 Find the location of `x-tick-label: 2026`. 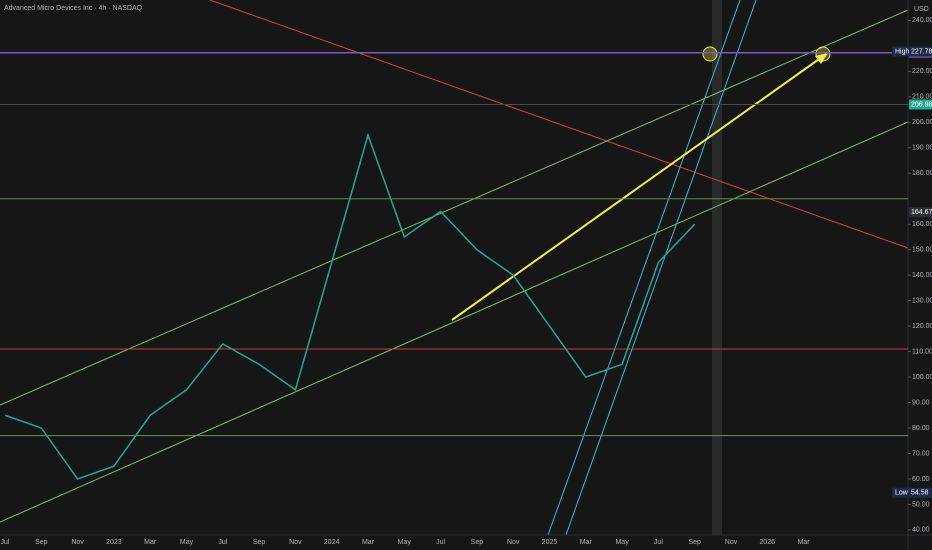

x-tick-label: 2026 is located at coordinates (768, 542).